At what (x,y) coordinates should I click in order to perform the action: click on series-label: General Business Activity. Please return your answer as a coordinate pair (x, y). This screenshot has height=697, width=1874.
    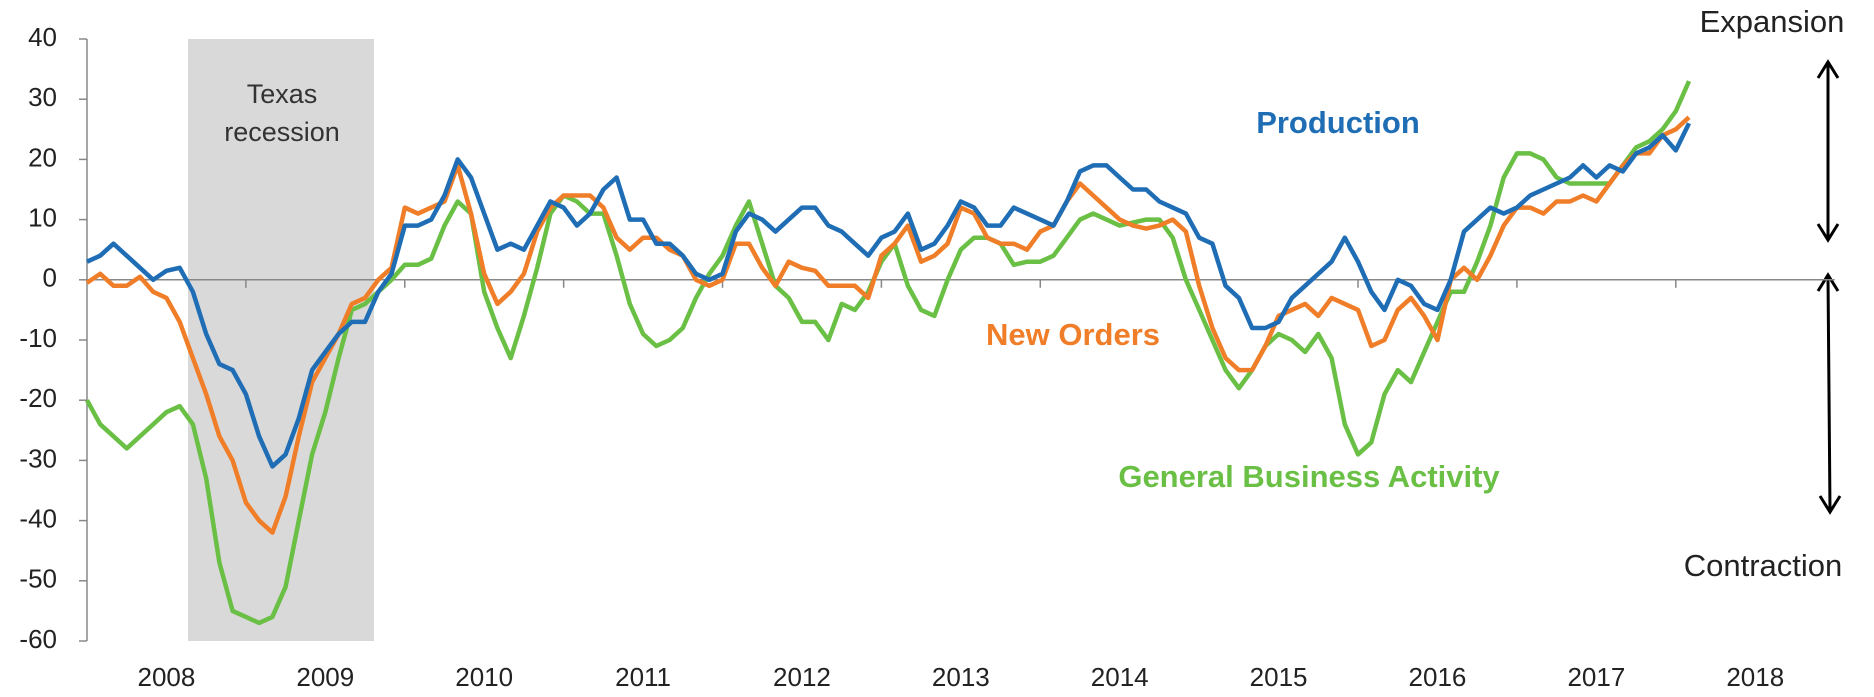
    Looking at the image, I should click on (1309, 476).